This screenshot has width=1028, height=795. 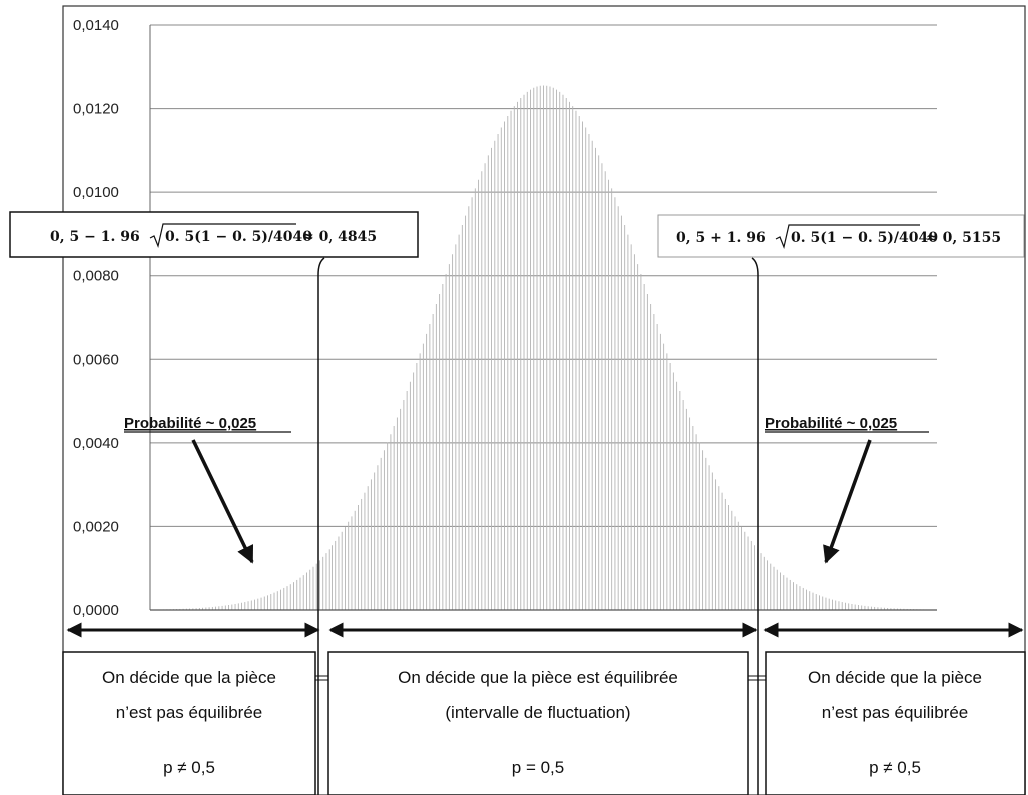 I want to click on formula-right-radicand: 0. 5(1 − 0. 5)/4040, so click(x=864, y=238).